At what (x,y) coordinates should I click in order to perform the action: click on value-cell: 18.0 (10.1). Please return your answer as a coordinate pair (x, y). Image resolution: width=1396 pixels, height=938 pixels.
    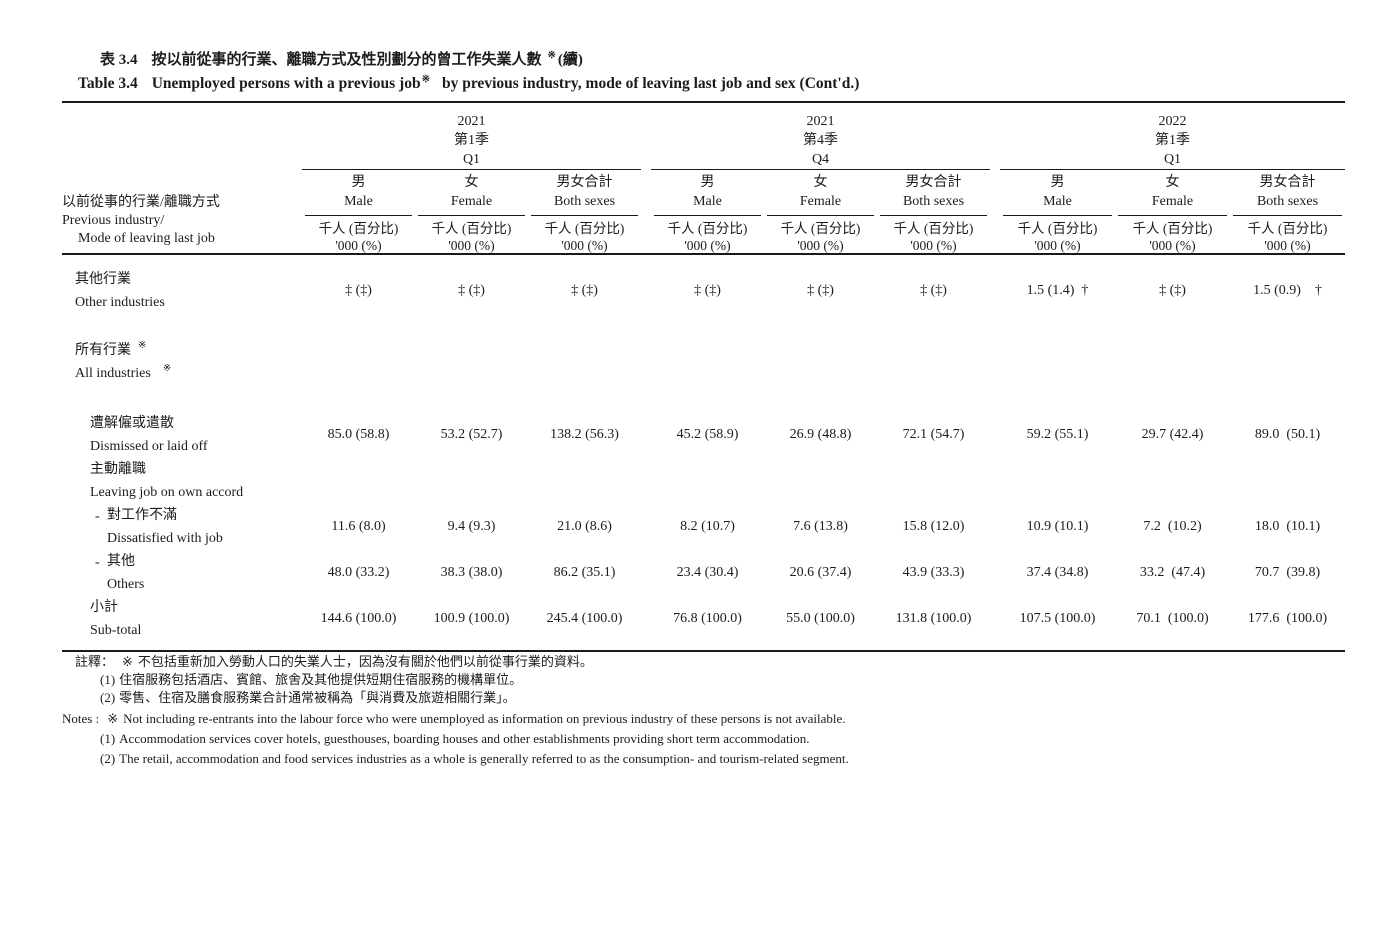
    Looking at the image, I should click on (1287, 526).